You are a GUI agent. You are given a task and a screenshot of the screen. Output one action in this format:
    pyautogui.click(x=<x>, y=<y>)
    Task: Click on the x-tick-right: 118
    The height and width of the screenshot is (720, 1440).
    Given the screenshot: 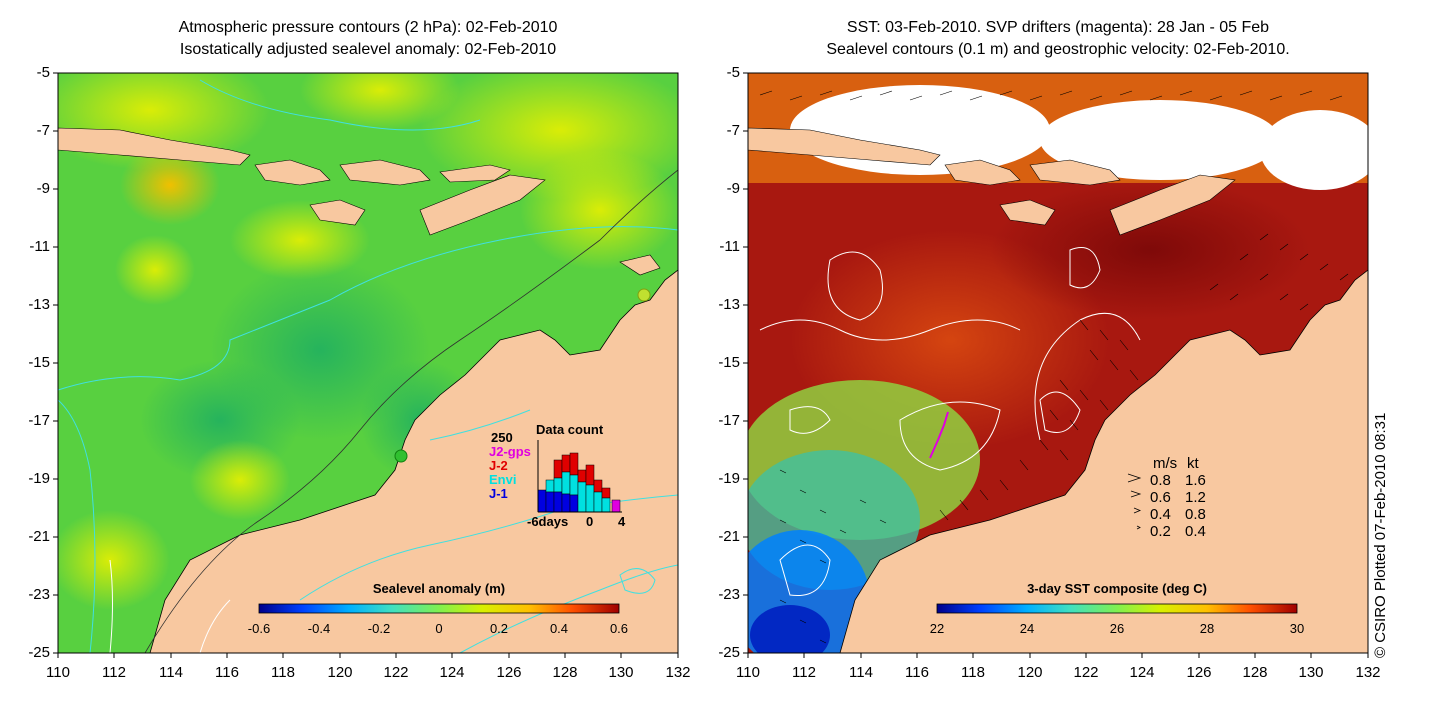 What is the action you would take?
    pyautogui.click(x=973, y=672)
    